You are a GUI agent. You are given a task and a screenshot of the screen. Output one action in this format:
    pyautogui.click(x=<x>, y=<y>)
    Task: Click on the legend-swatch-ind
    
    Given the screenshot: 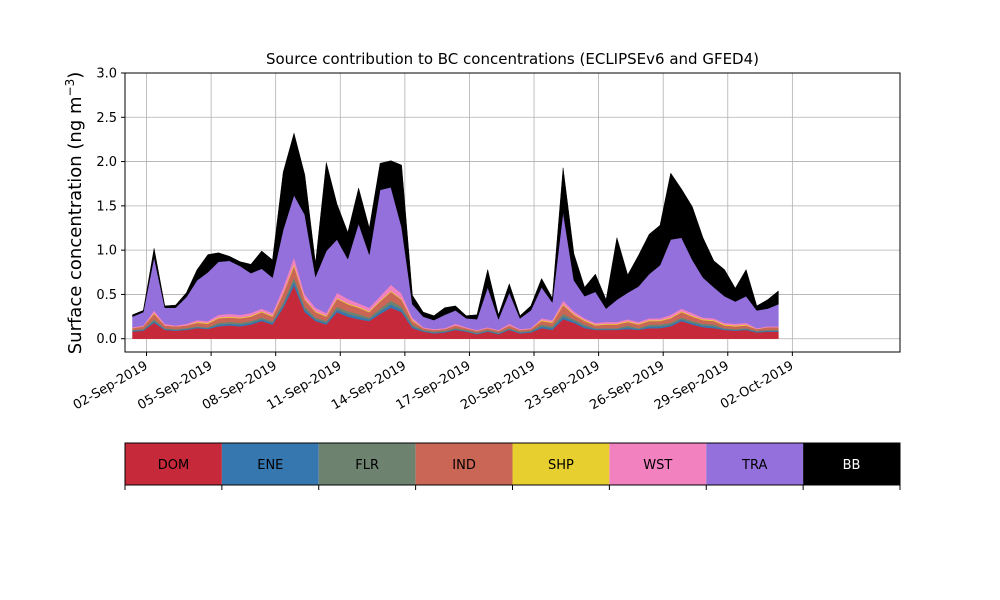 What is the action you would take?
    pyautogui.click(x=464, y=464)
    